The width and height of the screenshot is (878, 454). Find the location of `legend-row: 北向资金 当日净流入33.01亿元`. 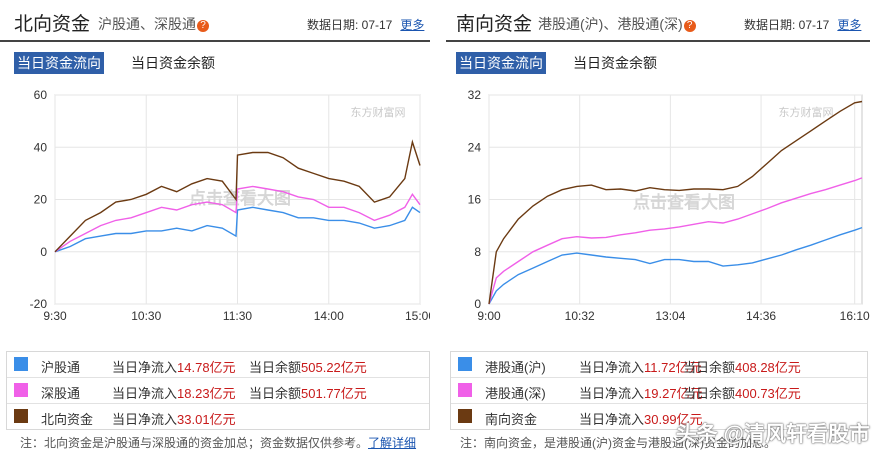

legend-row: 北向资金 当日净流入33.01亿元 is located at coordinates (218, 416).